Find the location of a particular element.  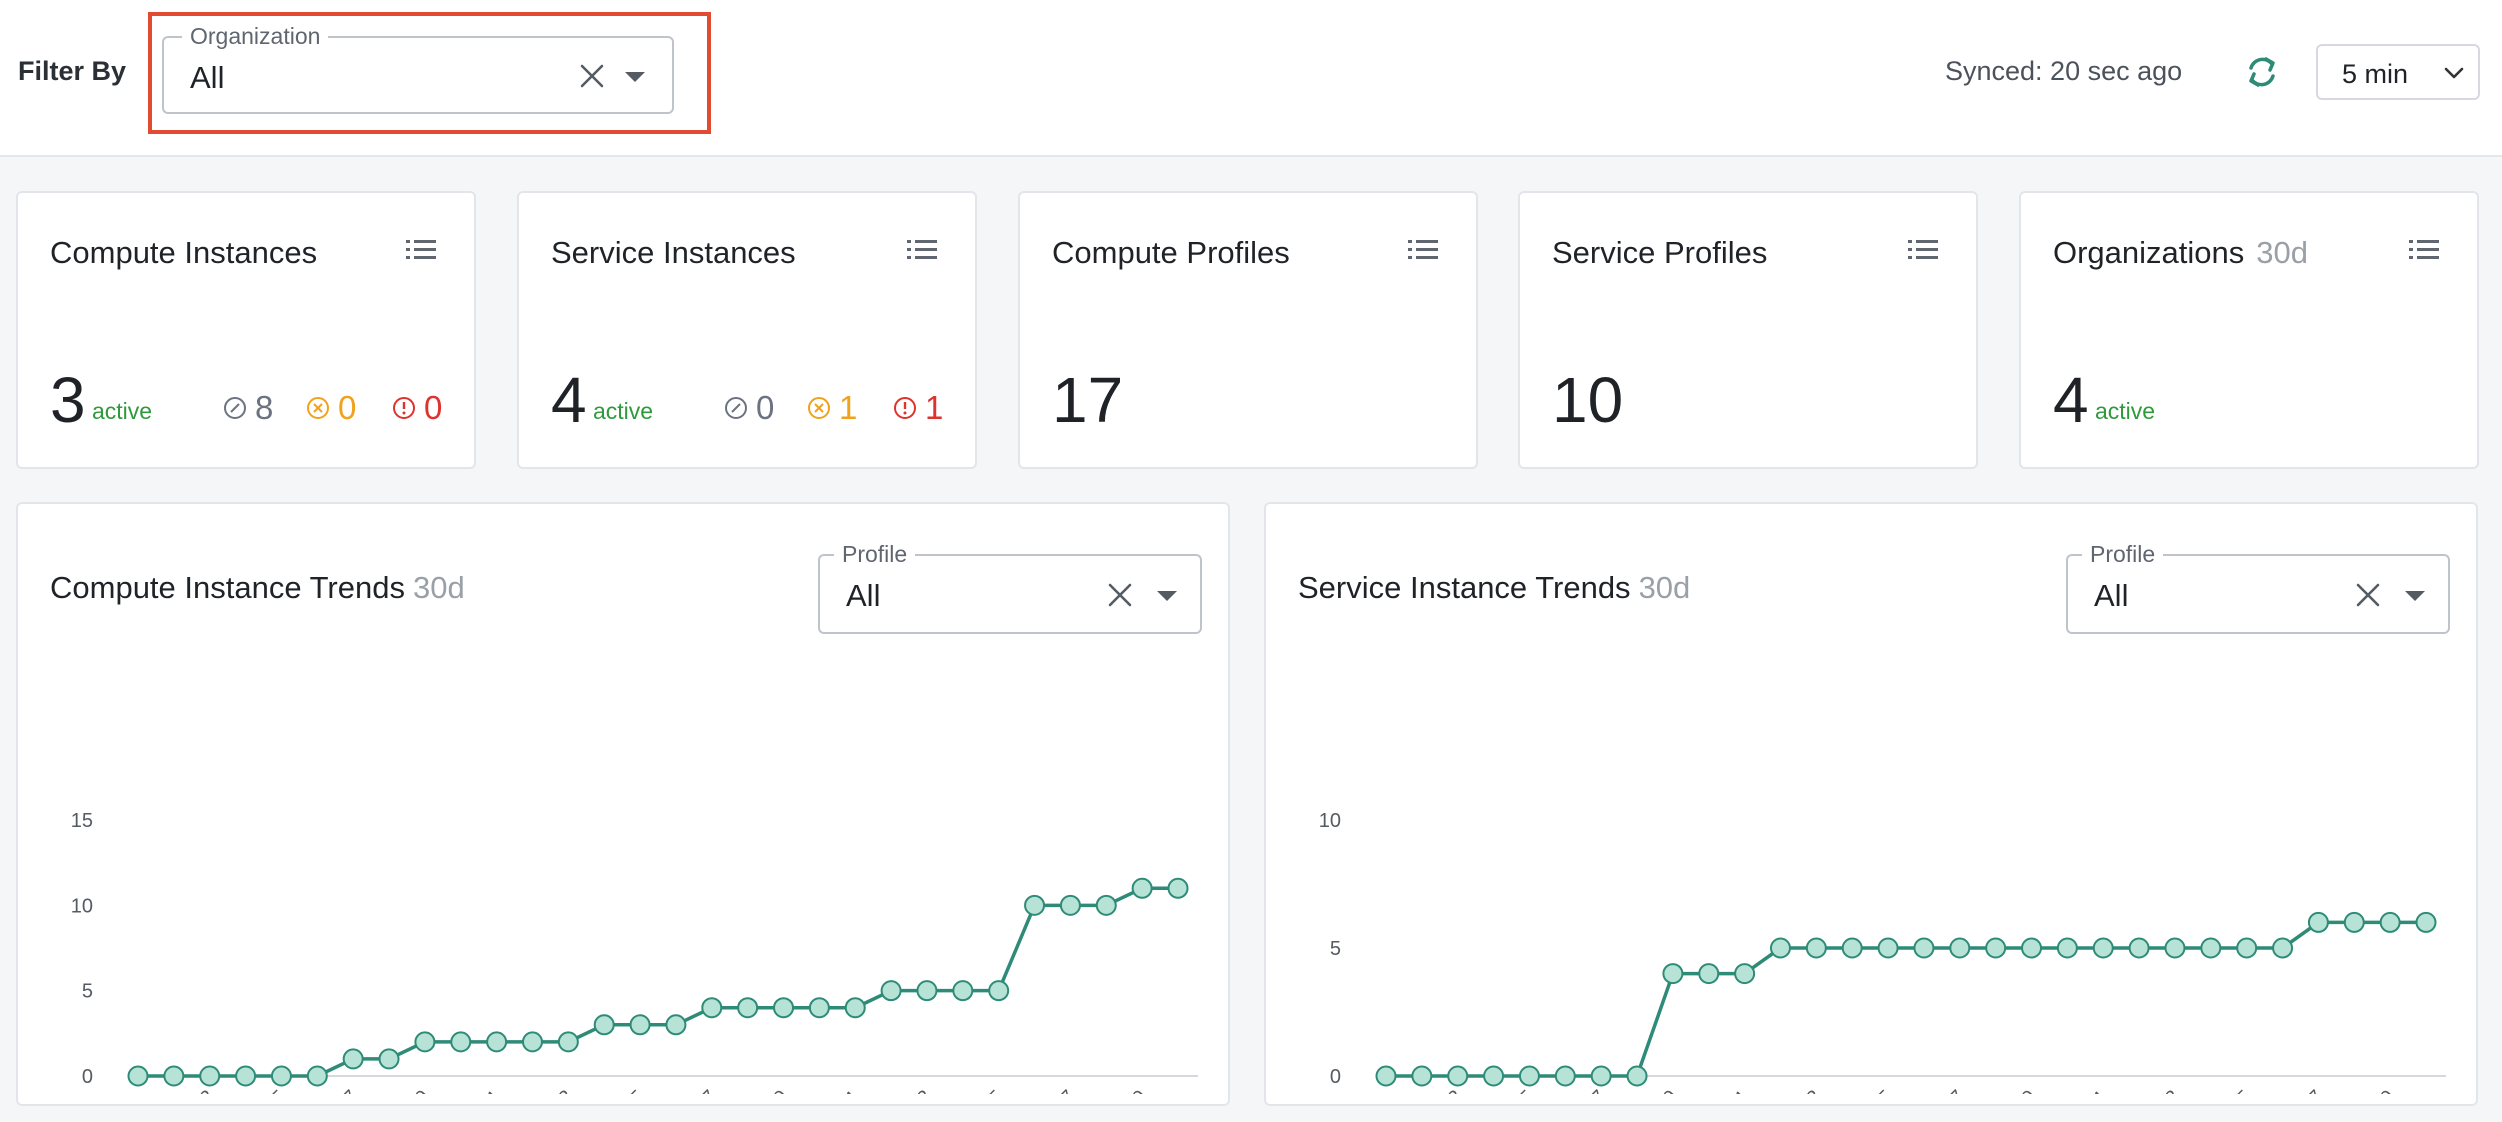

x-tick-label: 2025-05-03 is located at coordinates (175, 1090).